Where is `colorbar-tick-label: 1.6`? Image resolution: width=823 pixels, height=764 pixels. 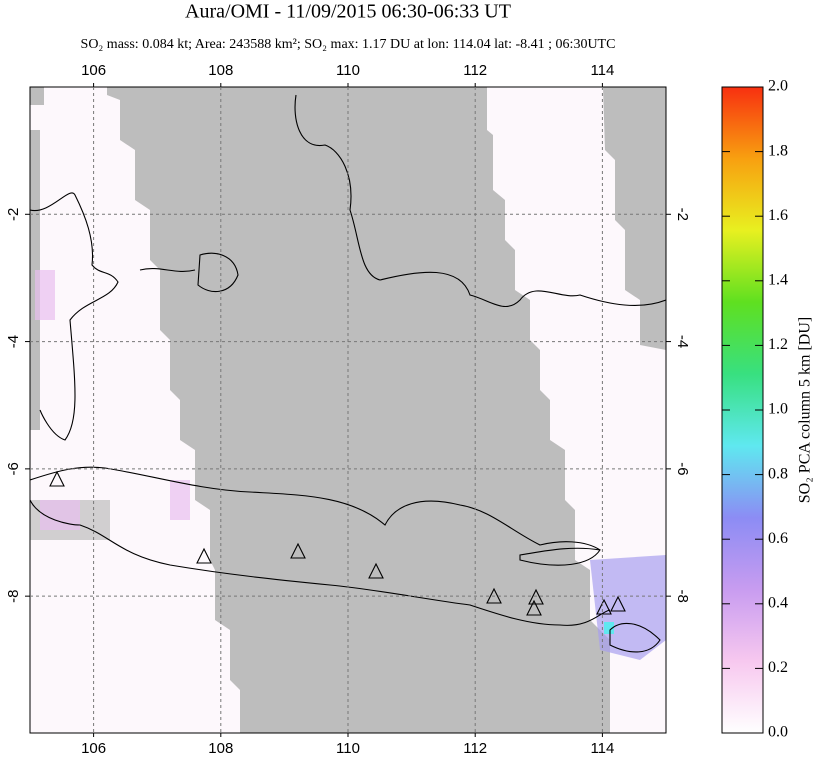
colorbar-tick-label: 1.6 is located at coordinates (778, 215).